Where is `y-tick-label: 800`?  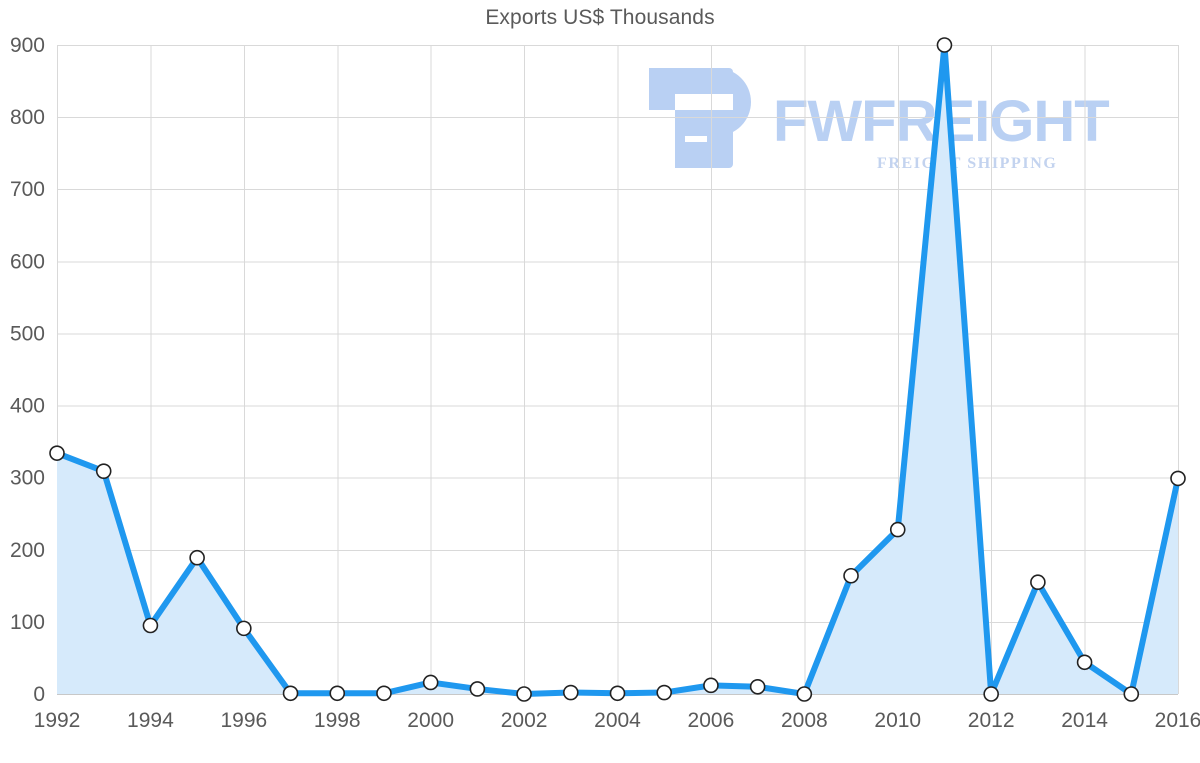
y-tick-label: 800 is located at coordinates (27, 117).